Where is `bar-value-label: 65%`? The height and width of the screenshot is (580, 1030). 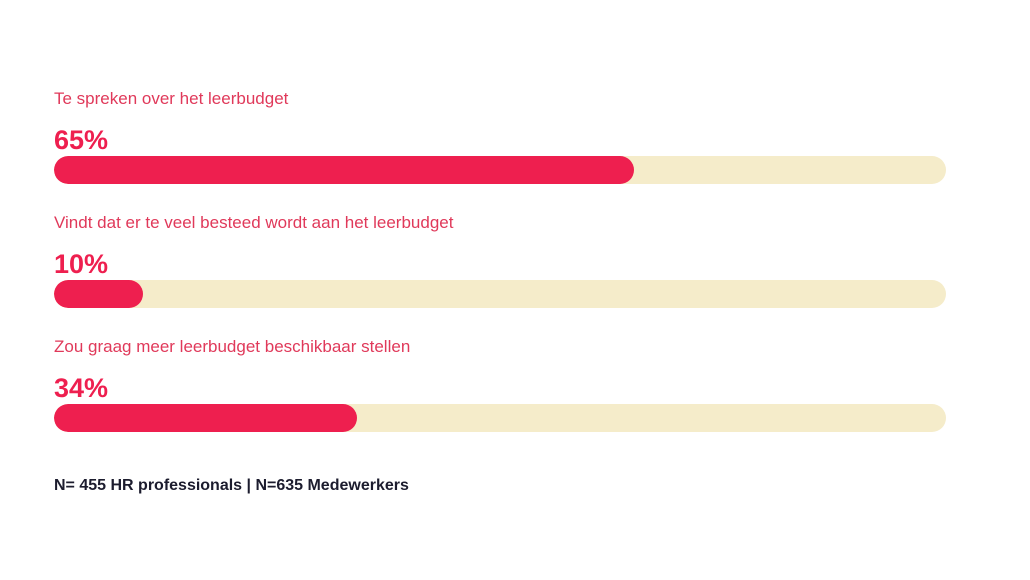 bar-value-label: 65% is located at coordinates (81, 140).